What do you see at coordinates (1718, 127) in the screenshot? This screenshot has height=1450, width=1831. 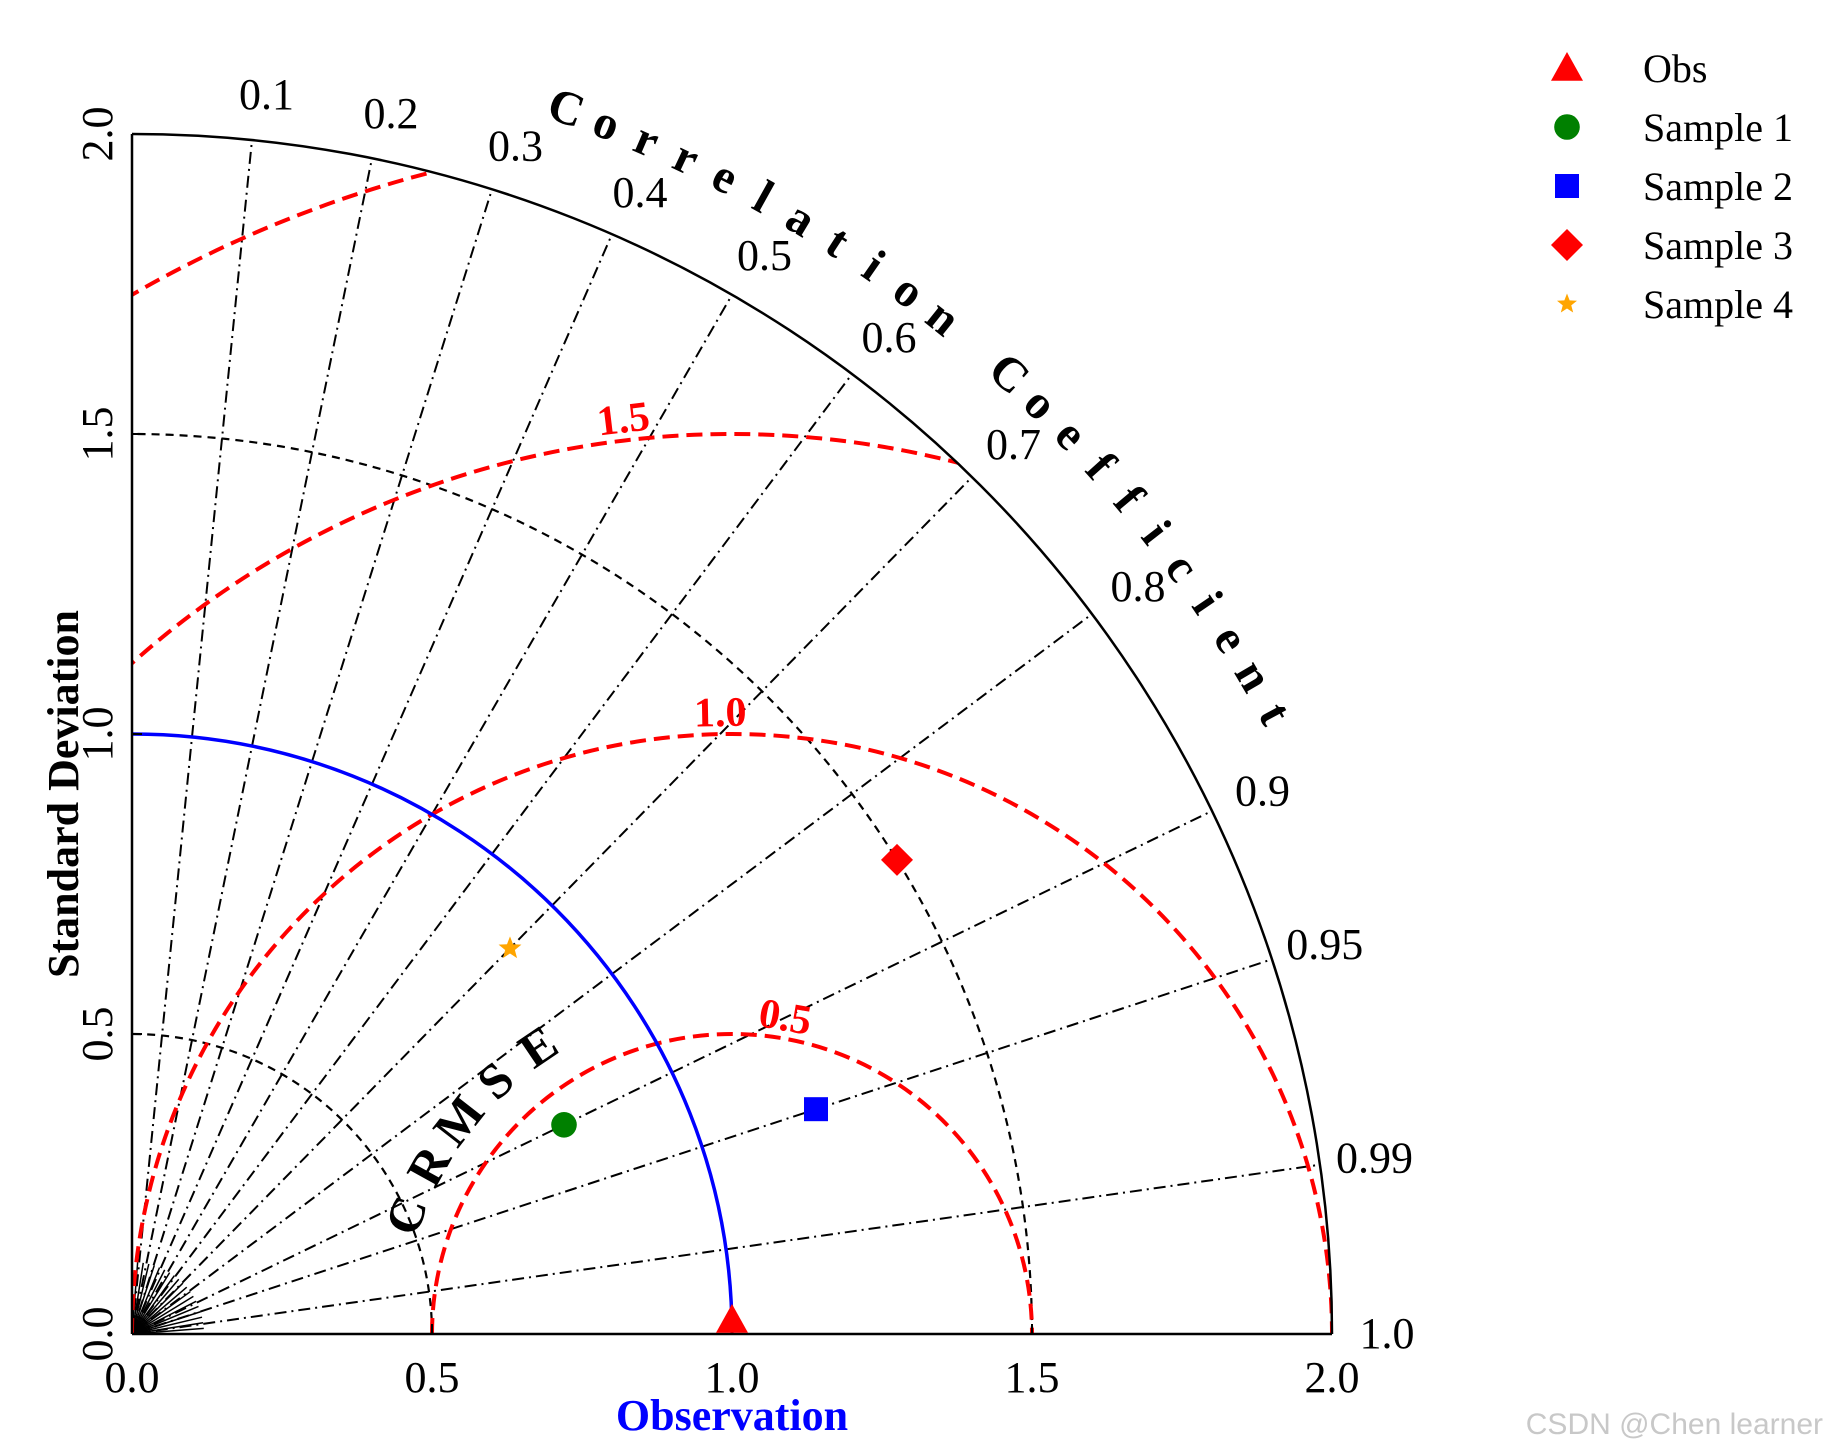 I see `legend-label: Sample 1` at bounding box center [1718, 127].